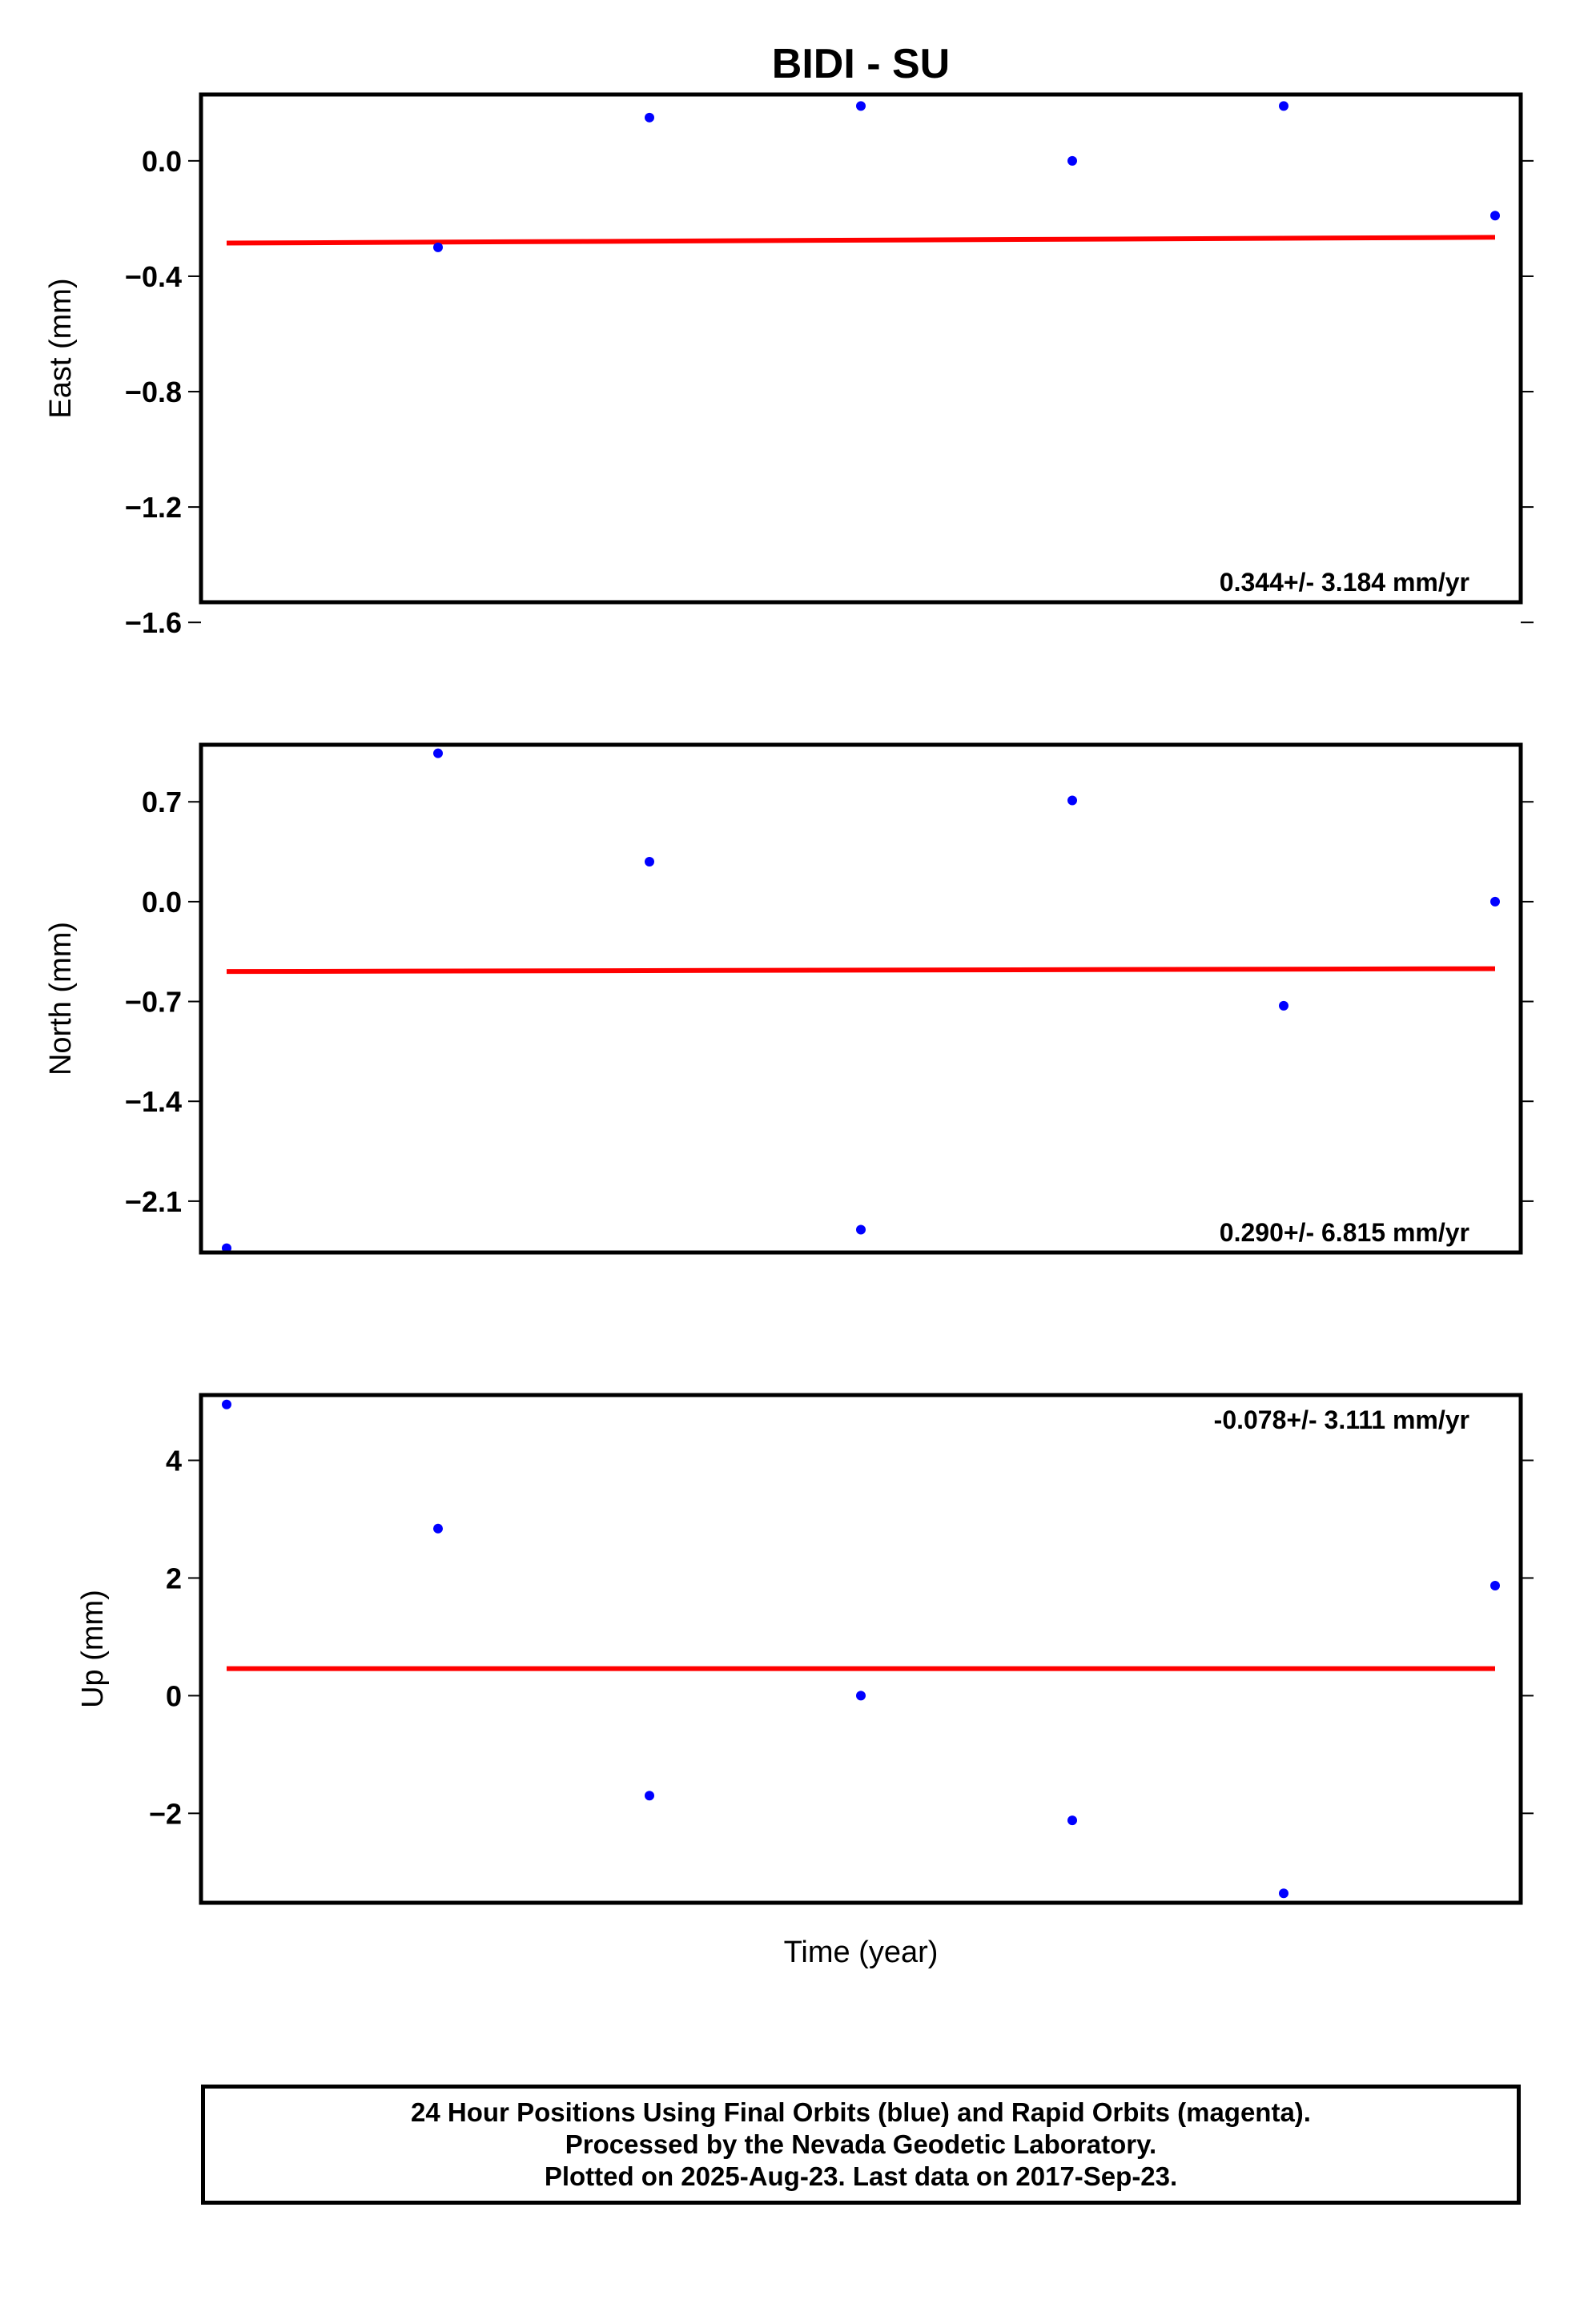 The image size is (1592, 2324). Describe the element at coordinates (174, 1461) in the screenshot. I see `up-ytick-label: 4` at that location.